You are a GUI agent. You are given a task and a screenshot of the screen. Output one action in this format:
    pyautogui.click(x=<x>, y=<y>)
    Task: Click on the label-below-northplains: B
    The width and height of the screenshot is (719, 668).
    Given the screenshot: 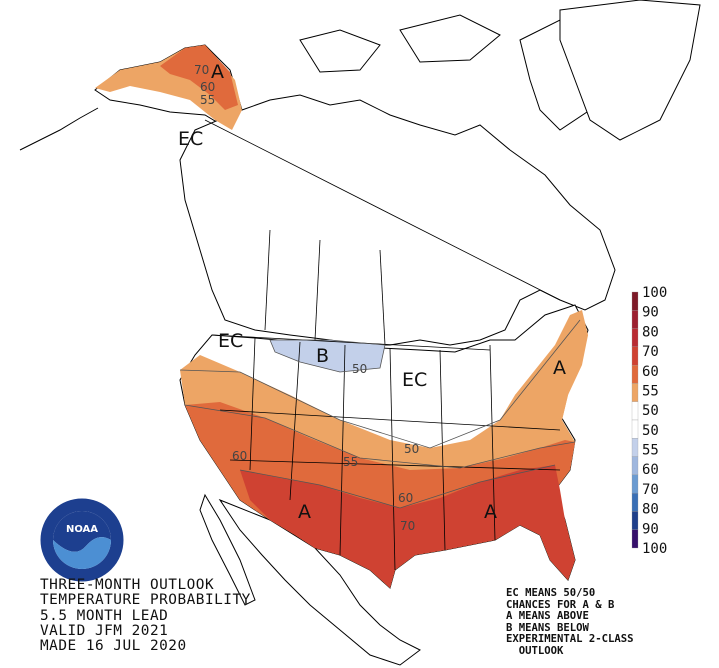 What is the action you would take?
    pyautogui.click(x=322, y=356)
    